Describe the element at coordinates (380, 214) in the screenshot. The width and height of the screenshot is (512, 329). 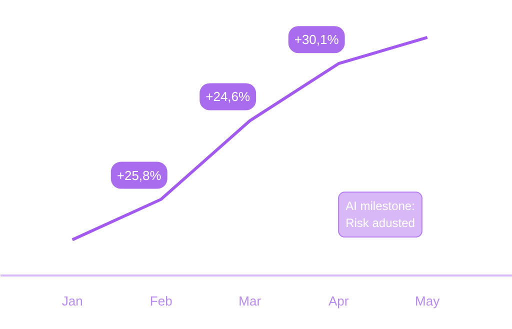
I see `annotation: AI milestone: Risk adusted` at that location.